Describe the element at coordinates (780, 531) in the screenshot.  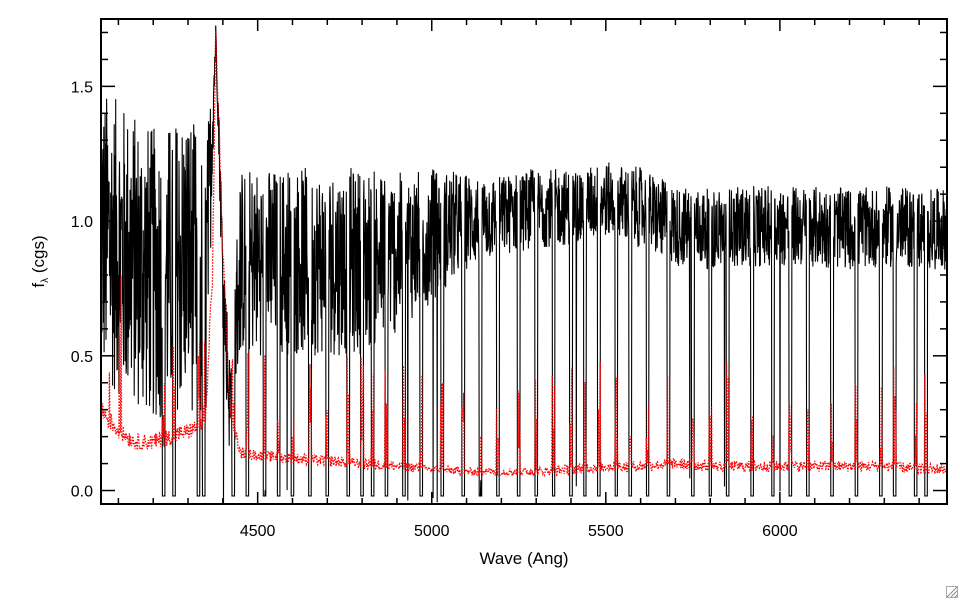
I see `x-tick-label: 6000` at that location.